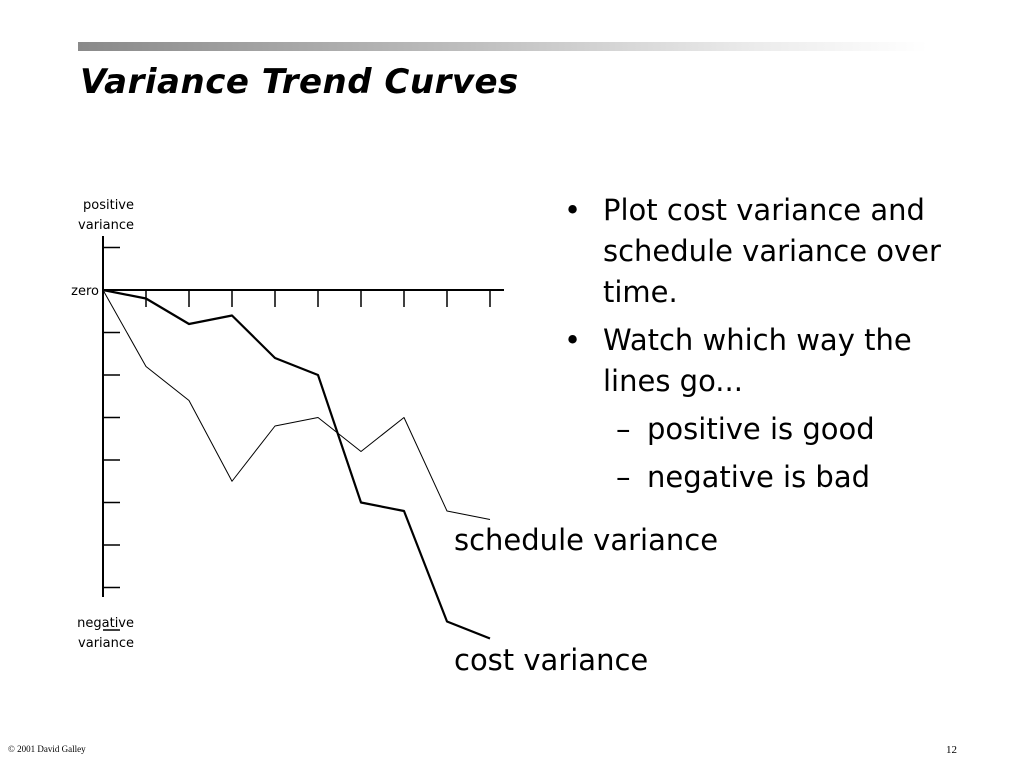 This screenshot has width=1024, height=768. Describe the element at coordinates (106, 225) in the screenshot. I see `y-axis-top-label-line2: variance` at that location.